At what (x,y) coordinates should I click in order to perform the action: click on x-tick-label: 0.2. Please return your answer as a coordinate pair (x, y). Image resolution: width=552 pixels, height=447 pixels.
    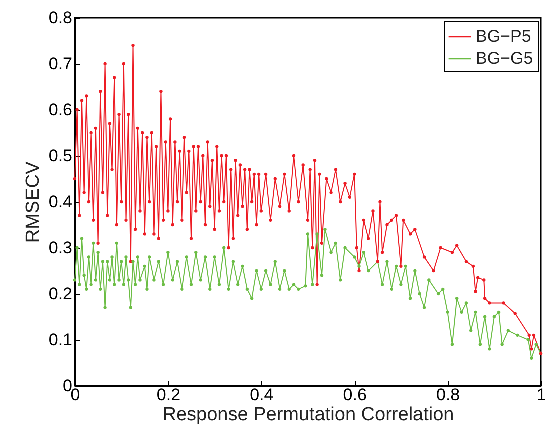
    Looking at the image, I should click on (168, 395).